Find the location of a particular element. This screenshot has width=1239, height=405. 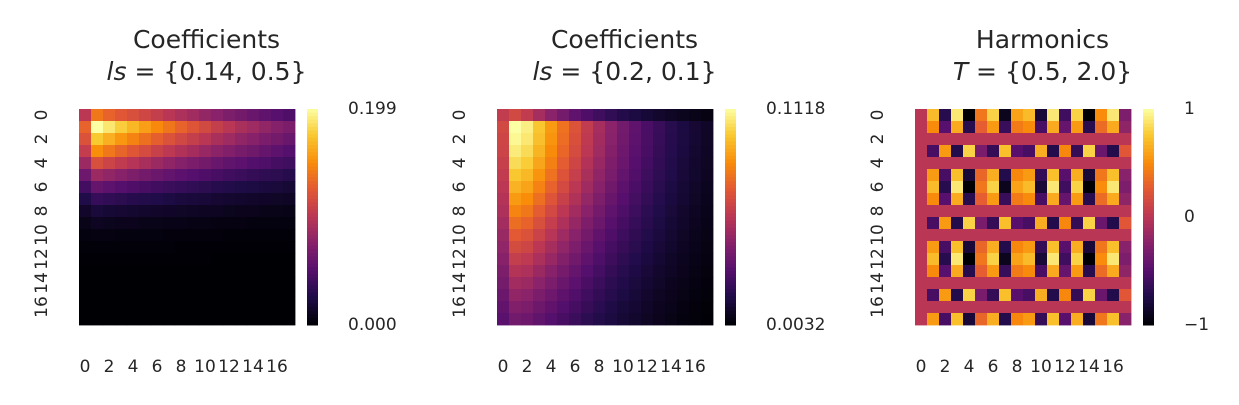

x-tick-label: 6 is located at coordinates (575, 367).